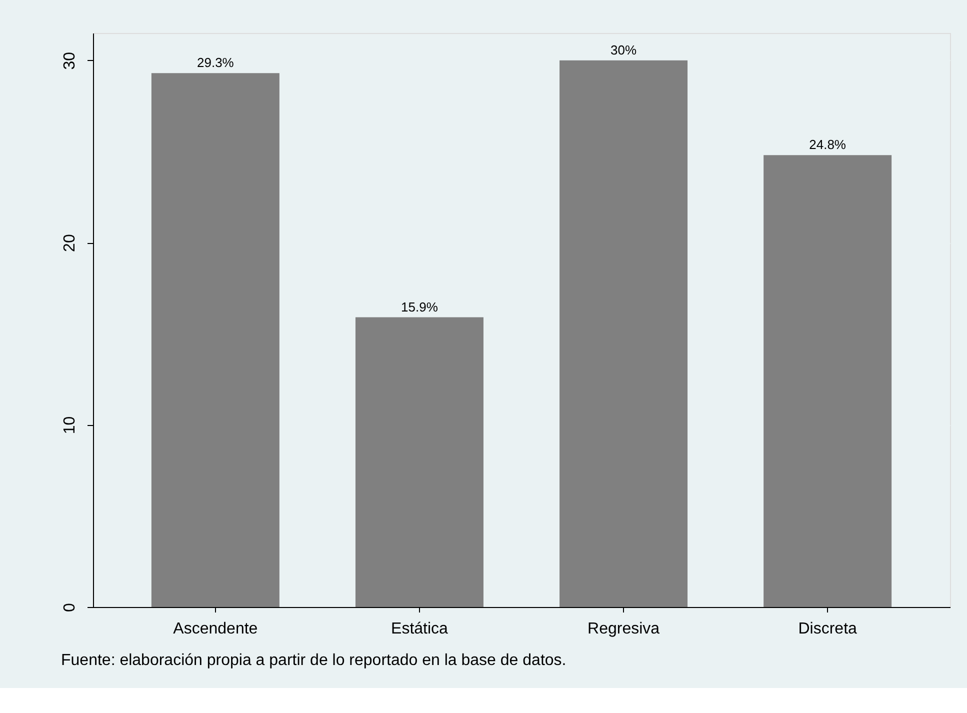 The height and width of the screenshot is (713, 967). What do you see at coordinates (215, 629) in the screenshot?
I see `x-tick-label: Ascendente` at bounding box center [215, 629].